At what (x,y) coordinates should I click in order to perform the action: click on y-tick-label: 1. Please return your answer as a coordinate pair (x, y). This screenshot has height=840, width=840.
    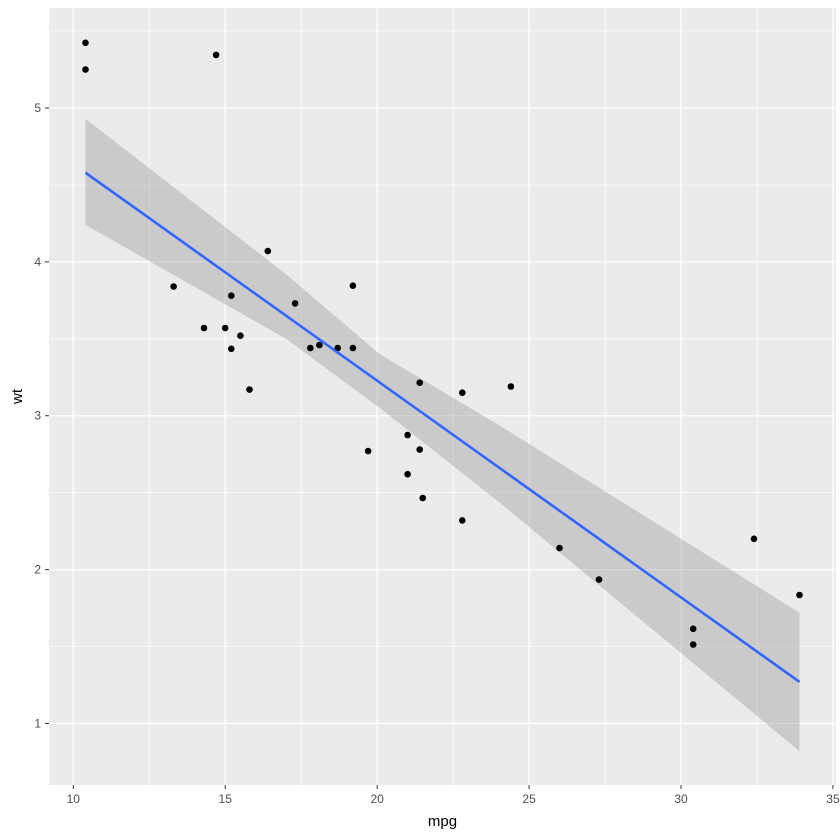
    Looking at the image, I should click on (37, 723).